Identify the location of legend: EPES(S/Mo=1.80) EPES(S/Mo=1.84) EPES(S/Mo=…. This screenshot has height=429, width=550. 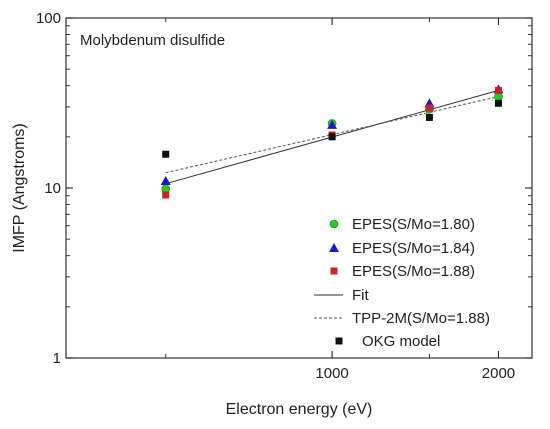
(402, 283).